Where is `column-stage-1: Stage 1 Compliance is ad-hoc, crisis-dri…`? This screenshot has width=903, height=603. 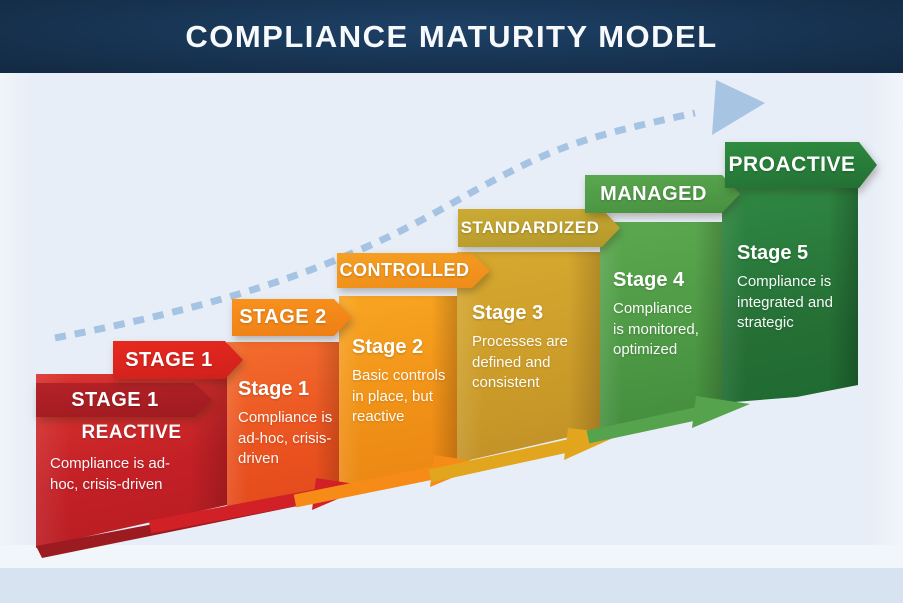 column-stage-1: Stage 1 Compliance is ad-hoc, crisis-dri… is located at coordinates (283, 427).